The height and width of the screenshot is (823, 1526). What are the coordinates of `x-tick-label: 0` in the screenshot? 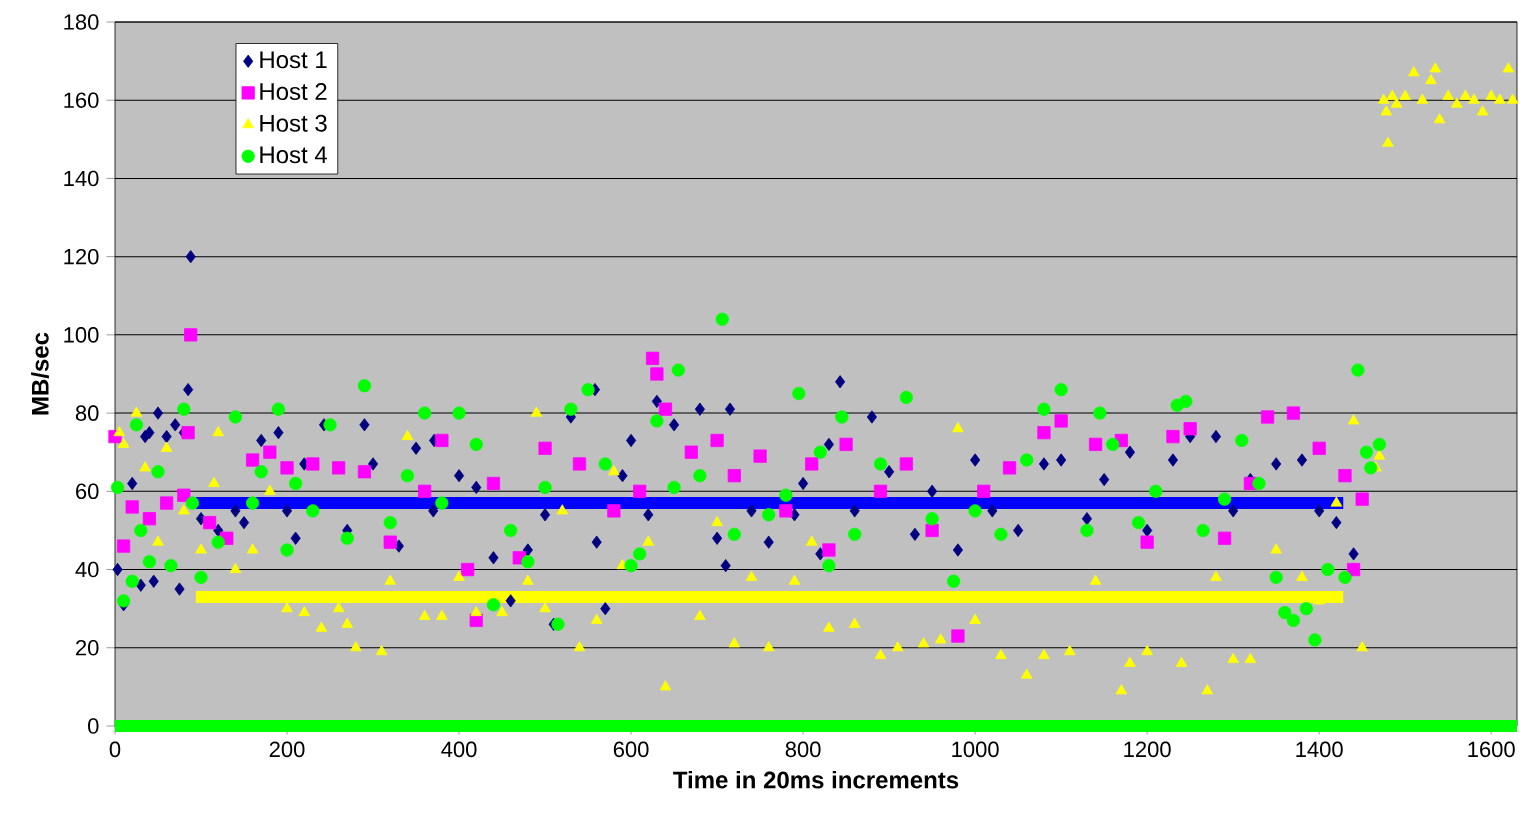 It's located at (115, 749).